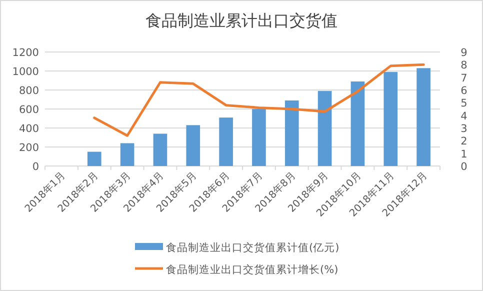 The height and width of the screenshot is (291, 483). What do you see at coordinates (242, 20) in the screenshot?
I see `chart-title: 食品制造业累计出口交货值` at bounding box center [242, 20].